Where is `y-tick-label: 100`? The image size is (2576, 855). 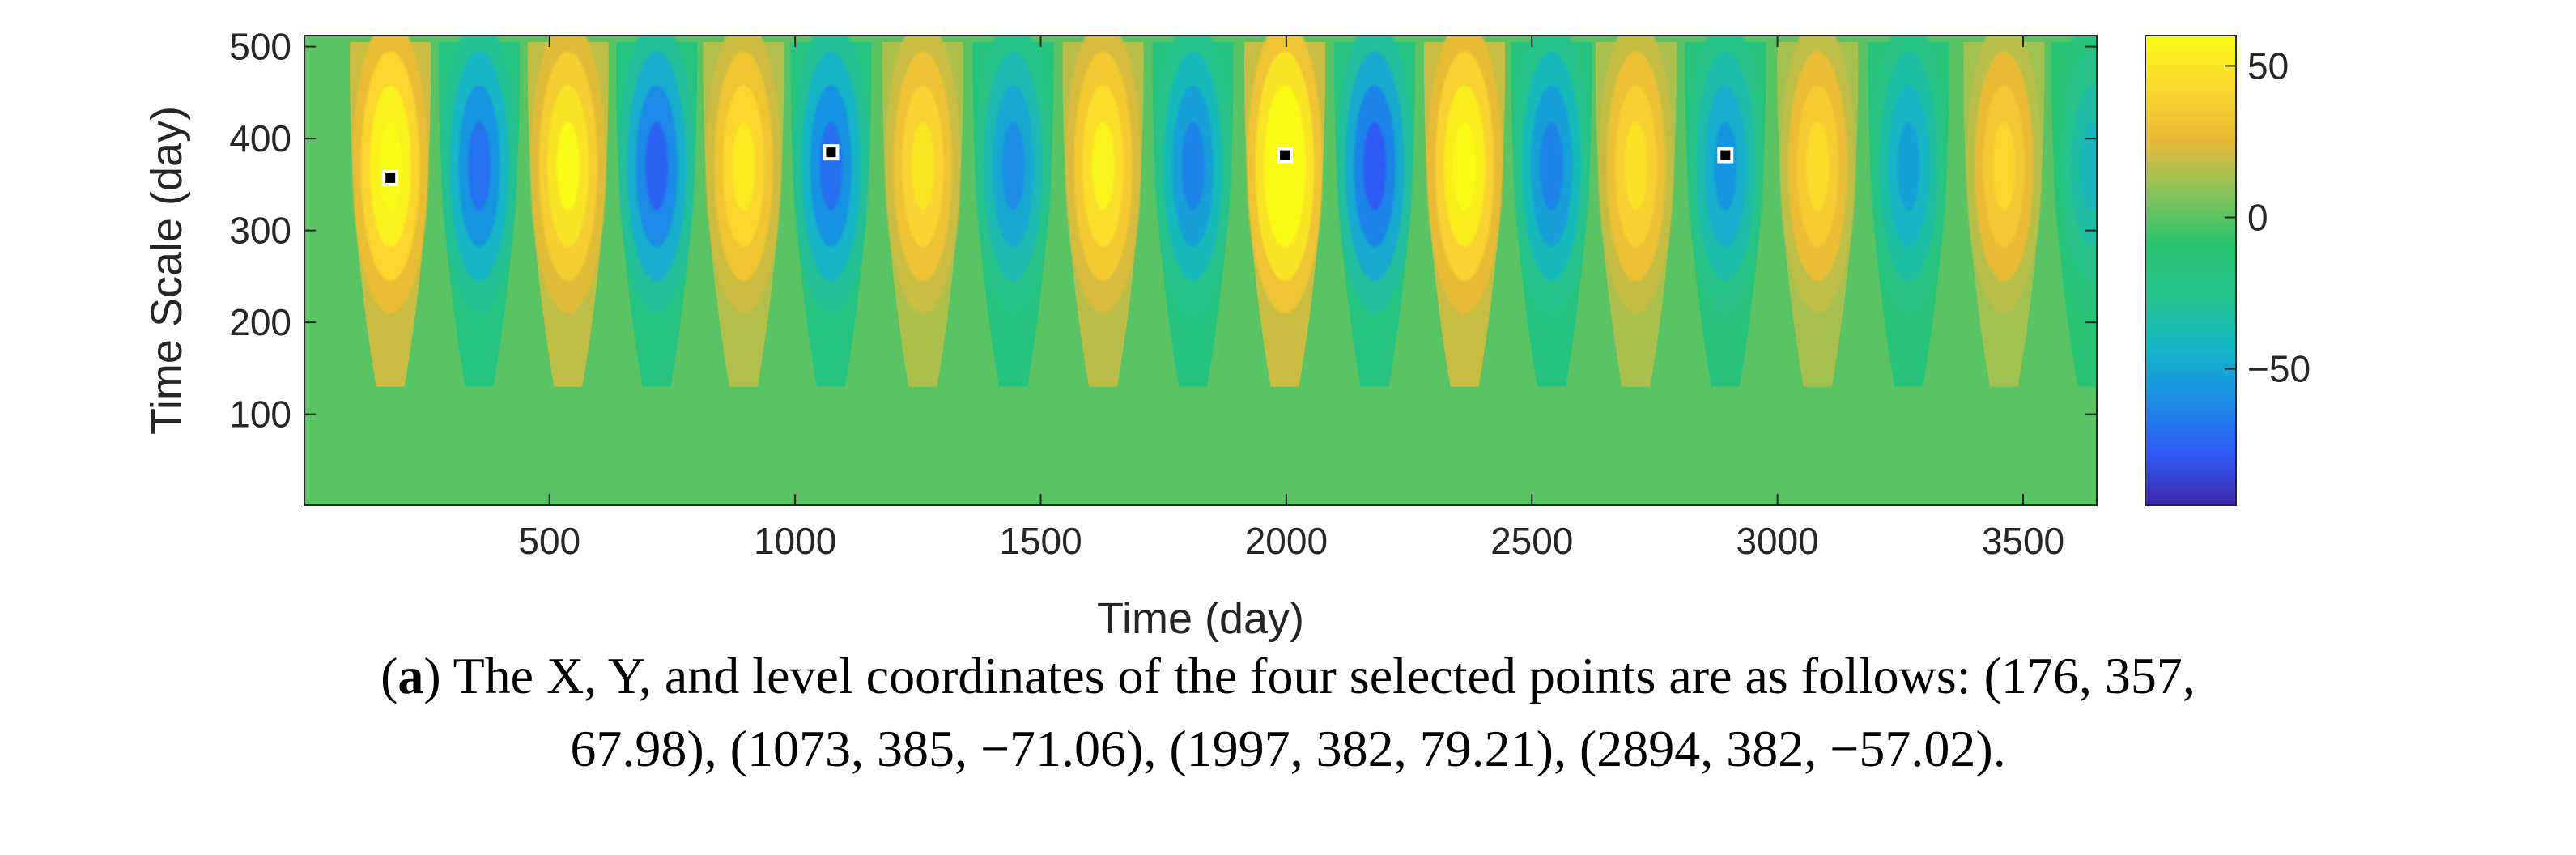 y-tick-label: 100 is located at coordinates (260, 415).